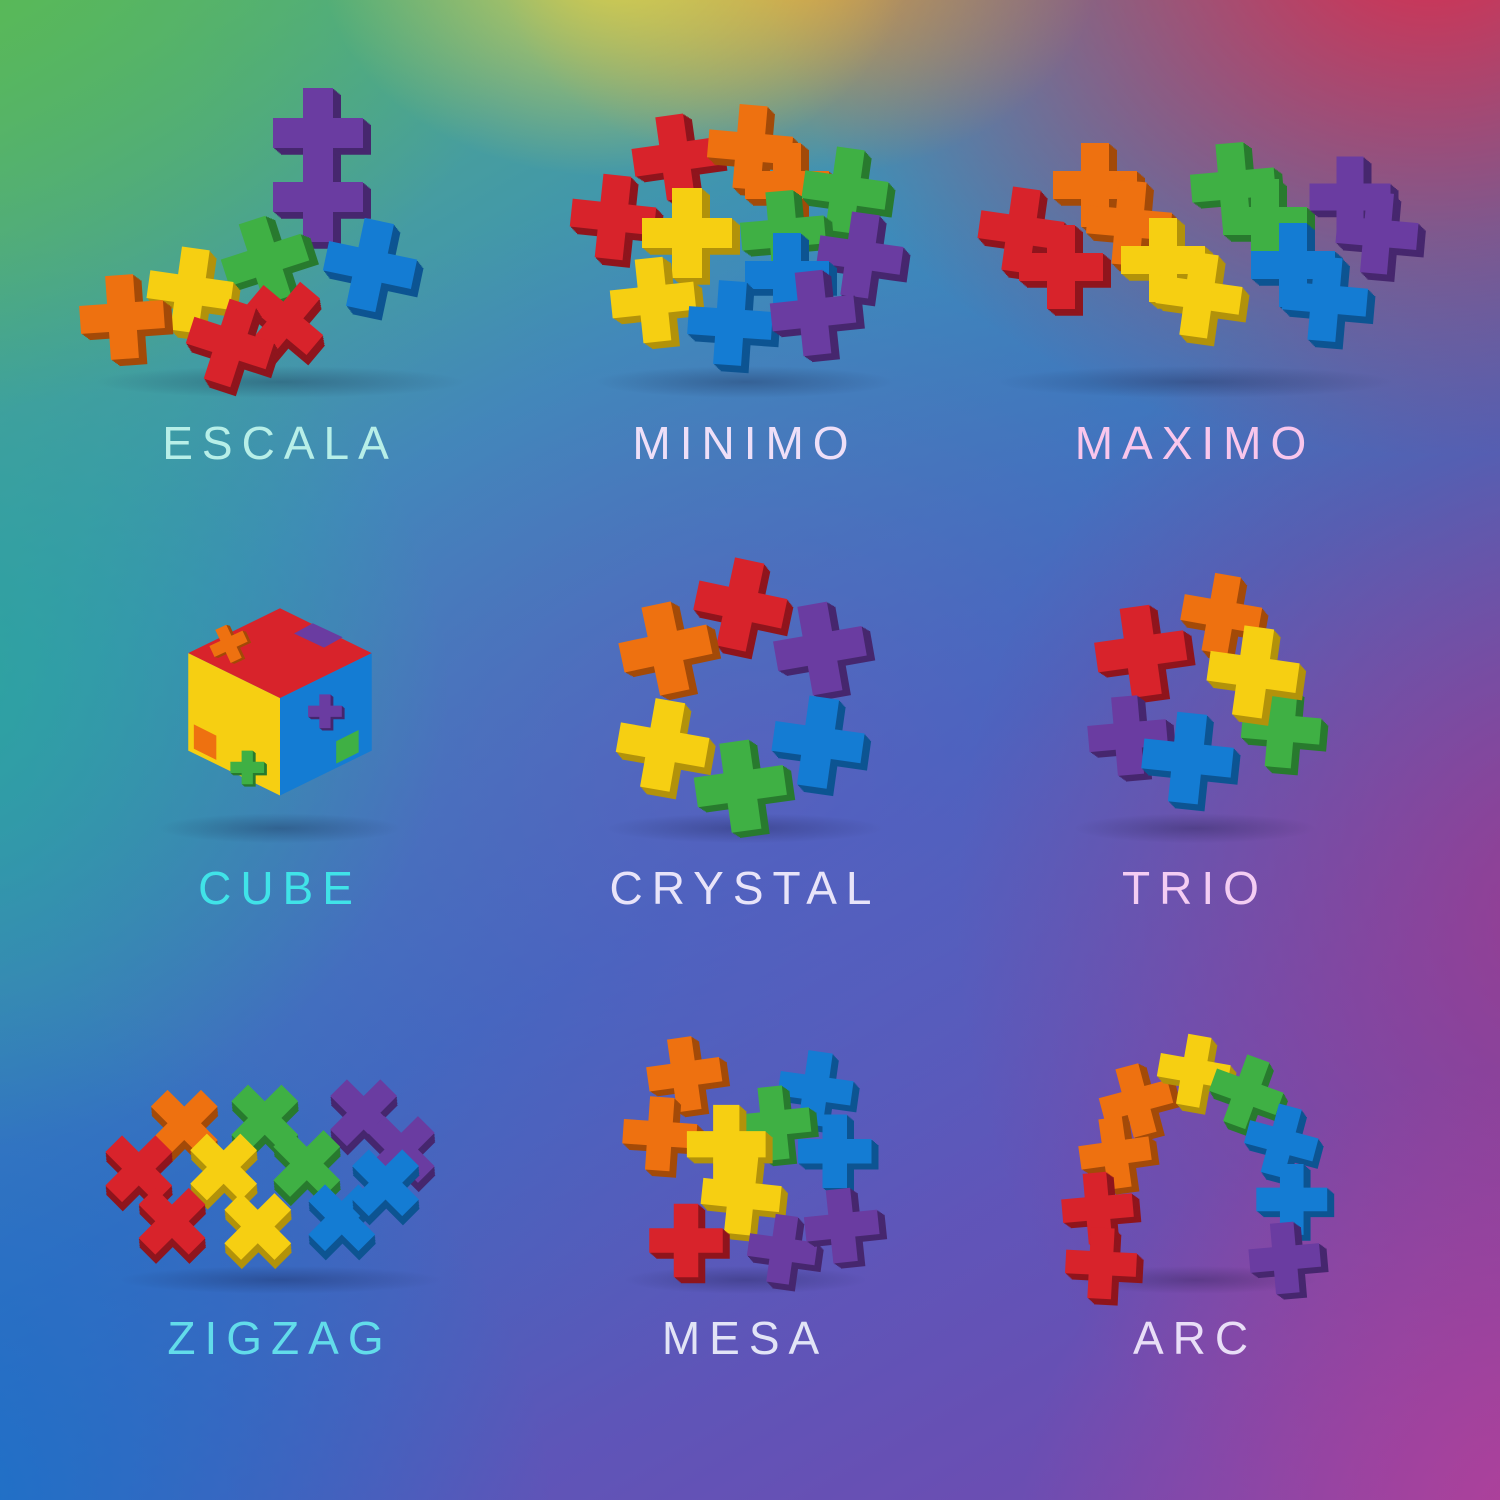 The width and height of the screenshot is (1500, 1500). Describe the element at coordinates (1201, 708) in the screenshot. I see `trio-blocks-image` at that location.